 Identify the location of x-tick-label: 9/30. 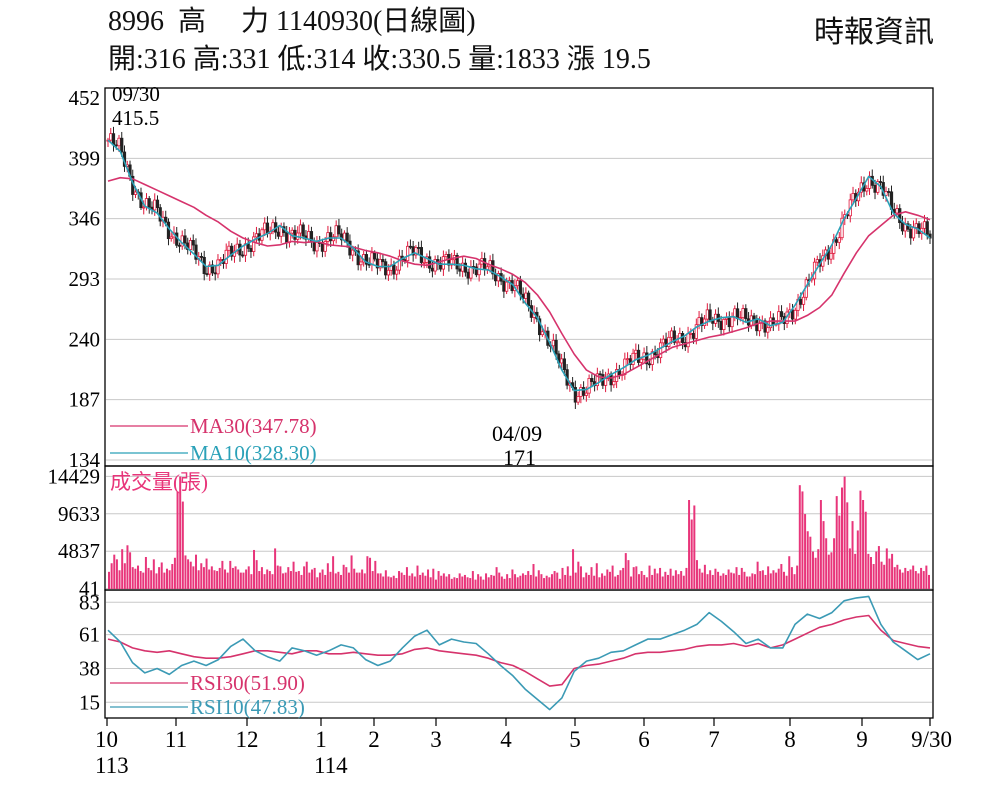
(931, 739).